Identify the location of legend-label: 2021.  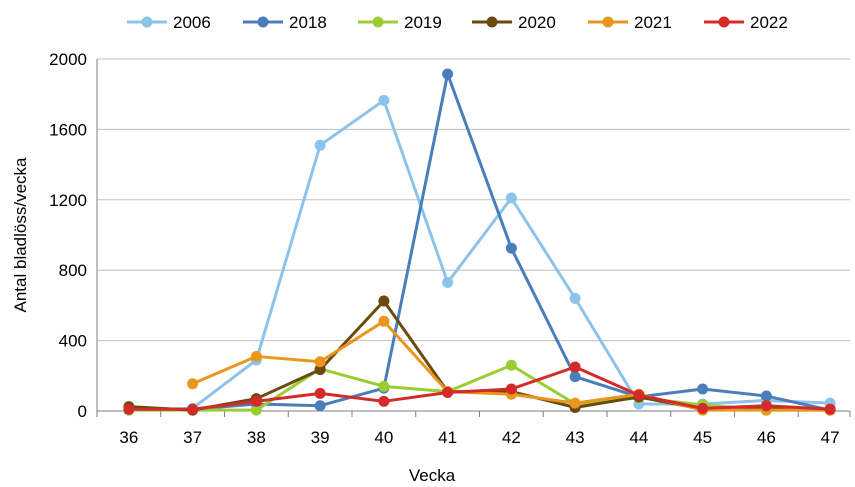
(653, 22).